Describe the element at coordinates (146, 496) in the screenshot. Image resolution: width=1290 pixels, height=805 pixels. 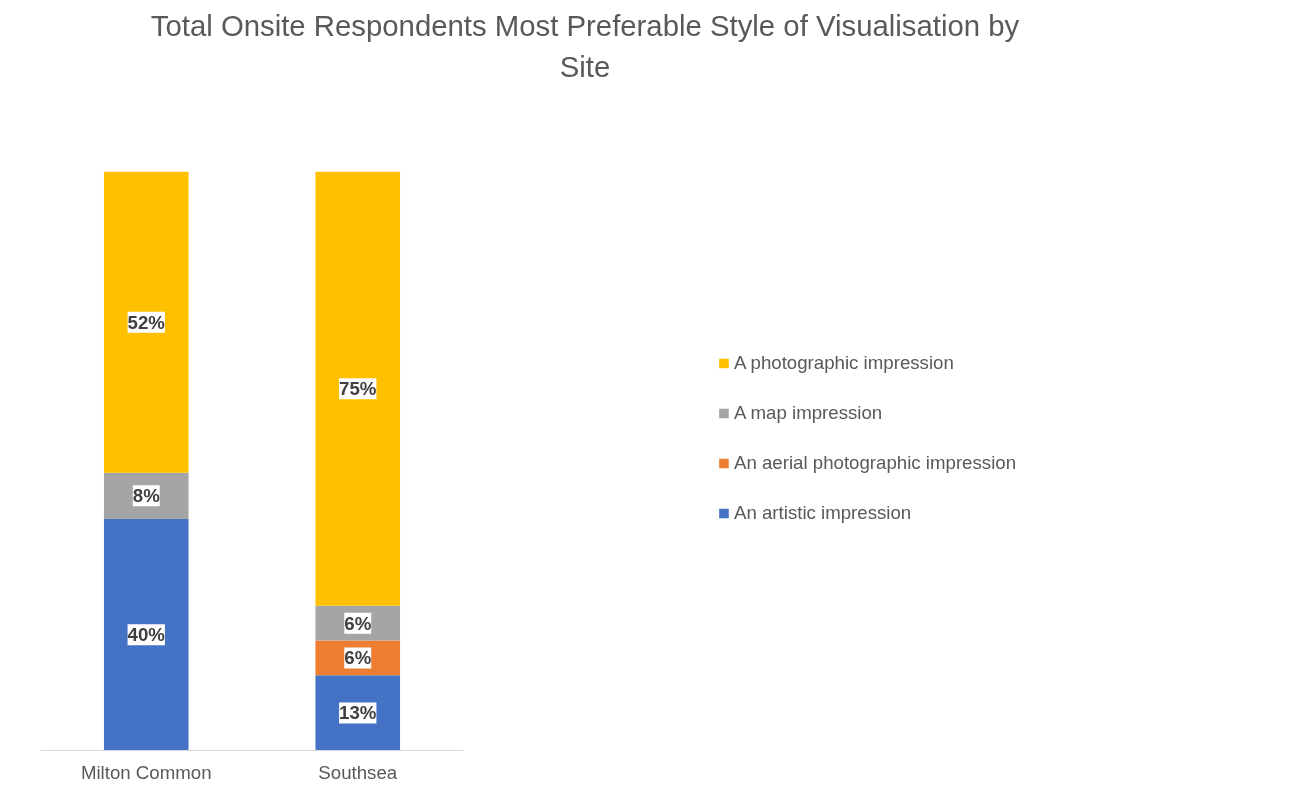
I see `data-label: 8%` at that location.